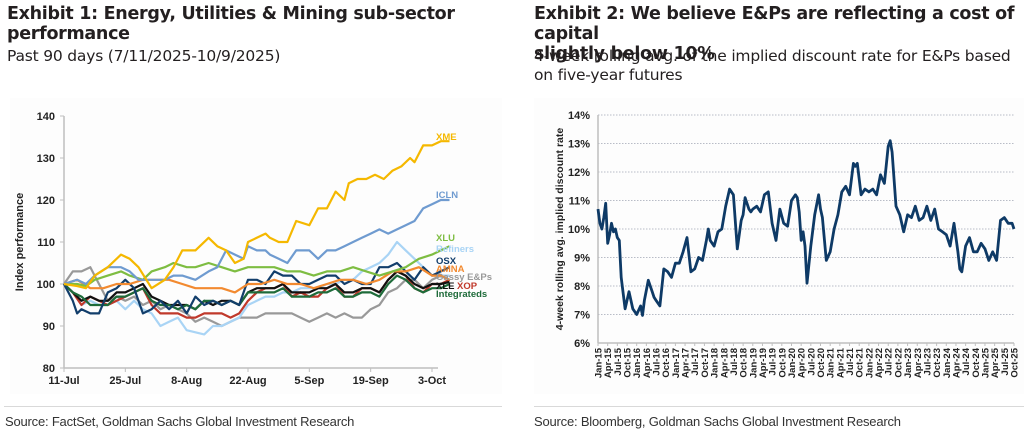  Describe the element at coordinates (624, 54) in the screenshot. I see `exhibit-2-title-line2: slightly below 10%` at that location.